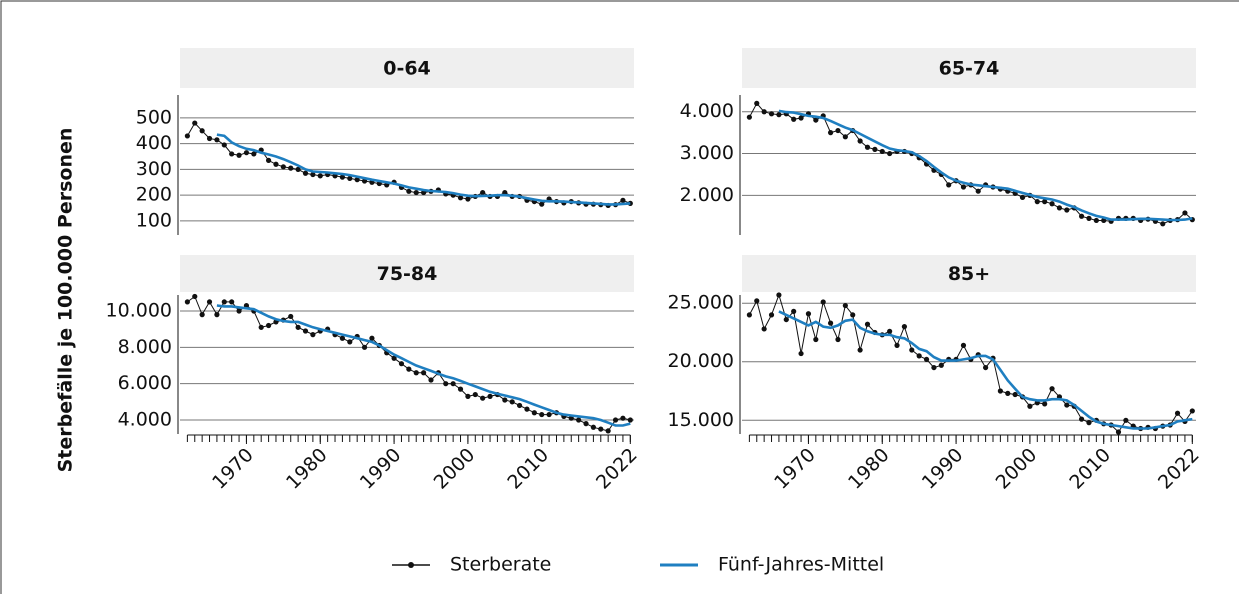  Describe the element at coordinates (701, 420) in the screenshot. I see `y-tick-label: 15.000` at that location.